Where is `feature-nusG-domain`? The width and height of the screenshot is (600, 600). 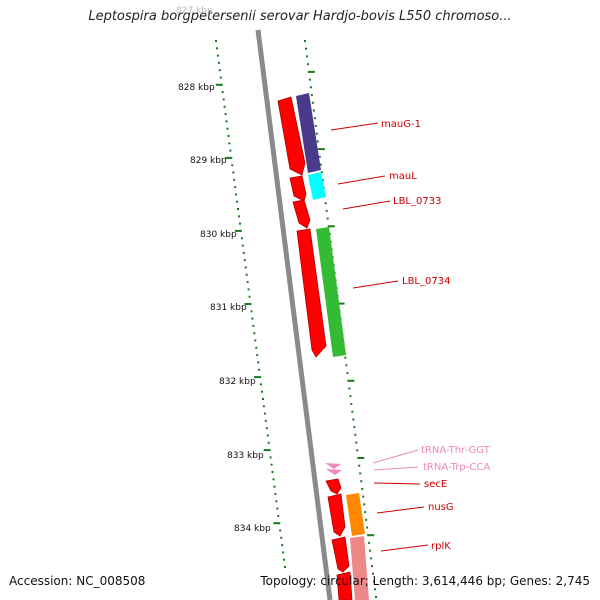 feature-nusG-domain is located at coordinates (355, 514).